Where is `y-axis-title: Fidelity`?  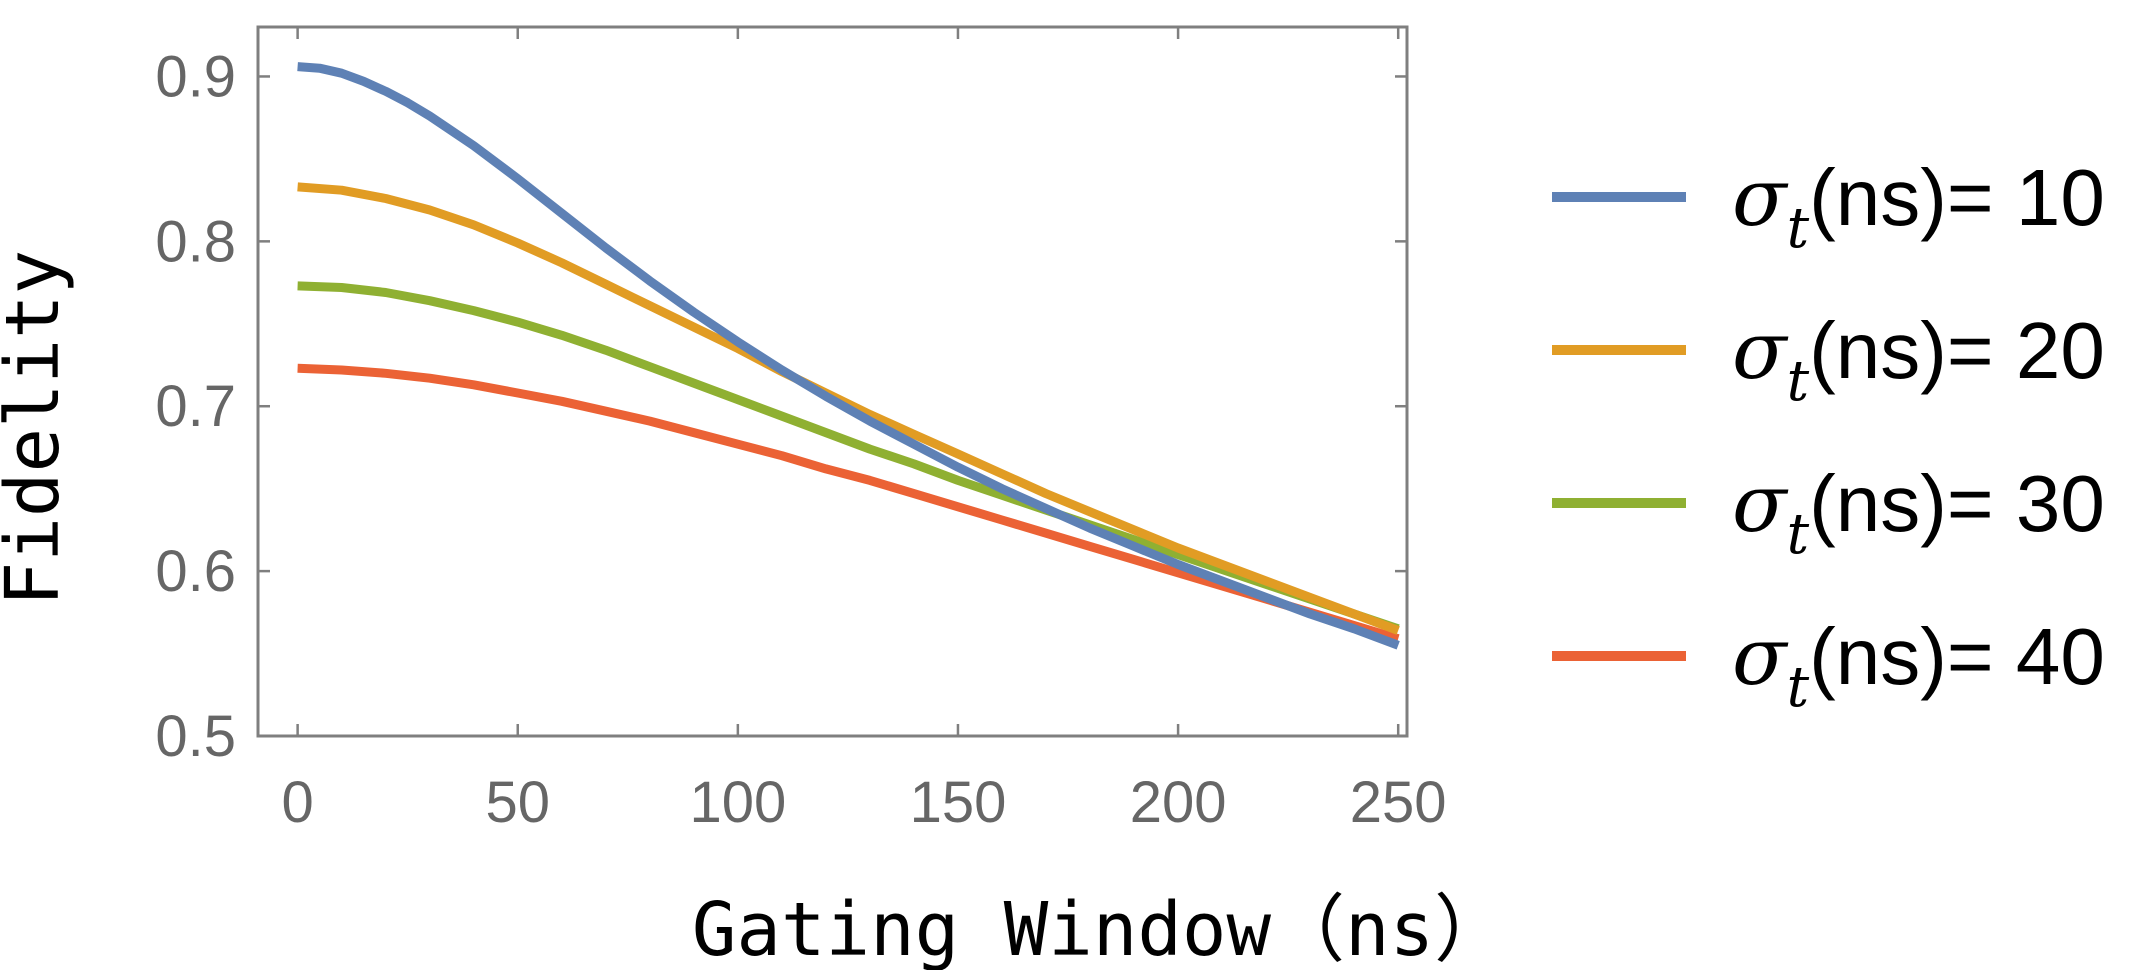
y-axis-title: Fidelity is located at coordinates (38, 428).